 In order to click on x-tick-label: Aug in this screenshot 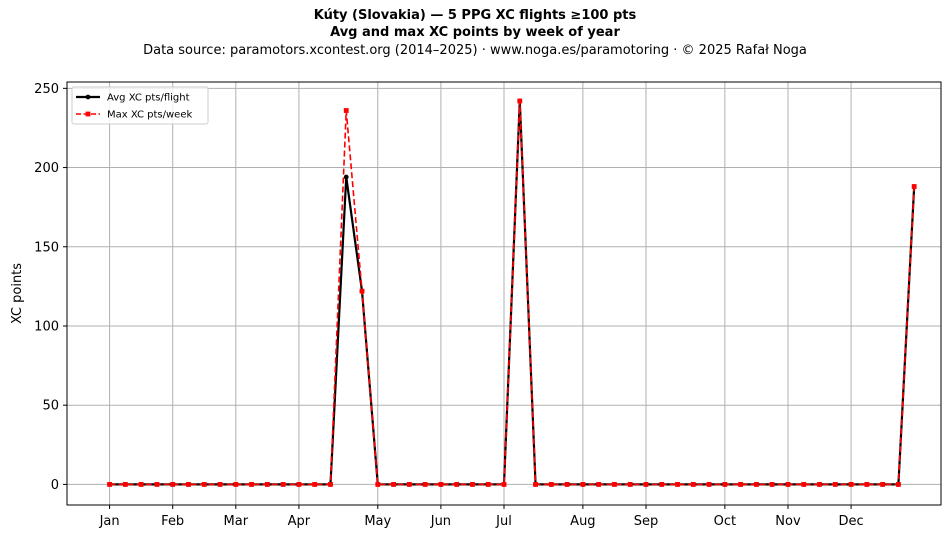, I will do `click(582, 521)`.